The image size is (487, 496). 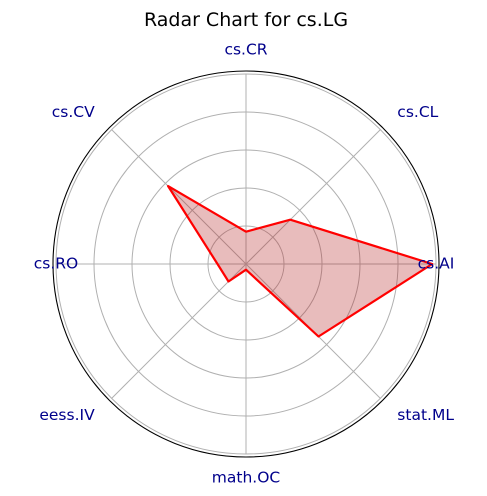 What do you see at coordinates (56, 264) in the screenshot?
I see `axis-label-cs-ro: cs.RO` at bounding box center [56, 264].